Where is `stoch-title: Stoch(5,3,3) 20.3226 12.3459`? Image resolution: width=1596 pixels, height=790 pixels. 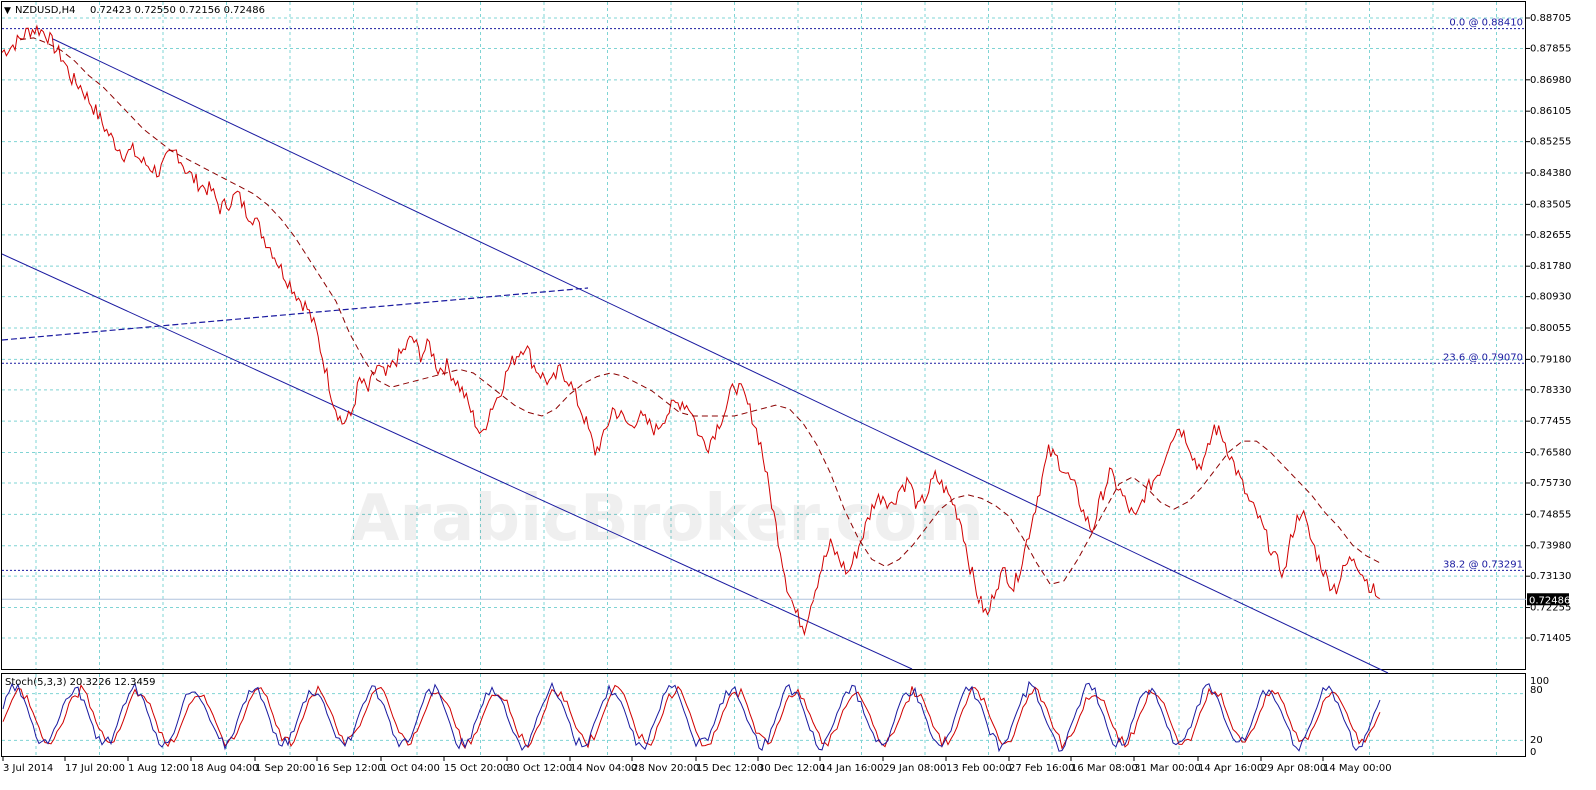
stoch-title: Stoch(5,3,3) 20.3226 12.3459 is located at coordinates (80, 682).